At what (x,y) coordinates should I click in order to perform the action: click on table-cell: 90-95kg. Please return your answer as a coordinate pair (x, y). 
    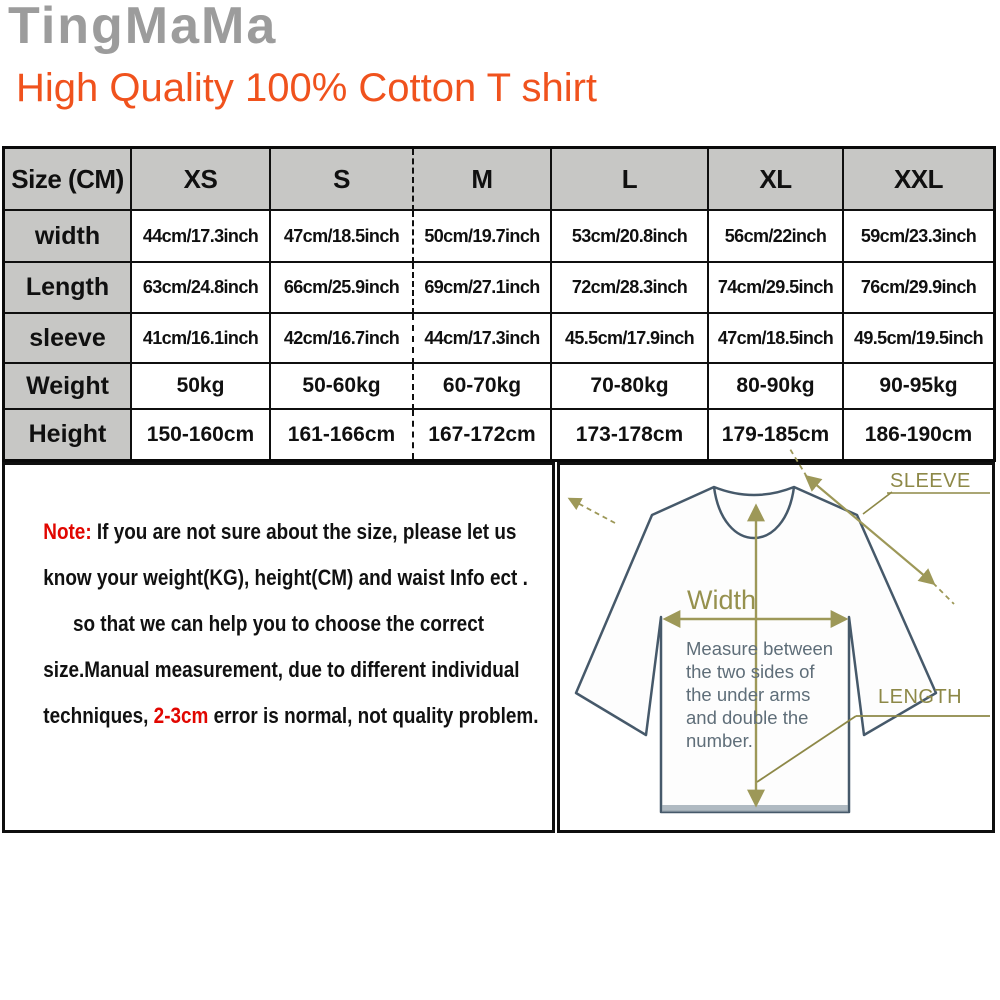
    Looking at the image, I should click on (918, 387).